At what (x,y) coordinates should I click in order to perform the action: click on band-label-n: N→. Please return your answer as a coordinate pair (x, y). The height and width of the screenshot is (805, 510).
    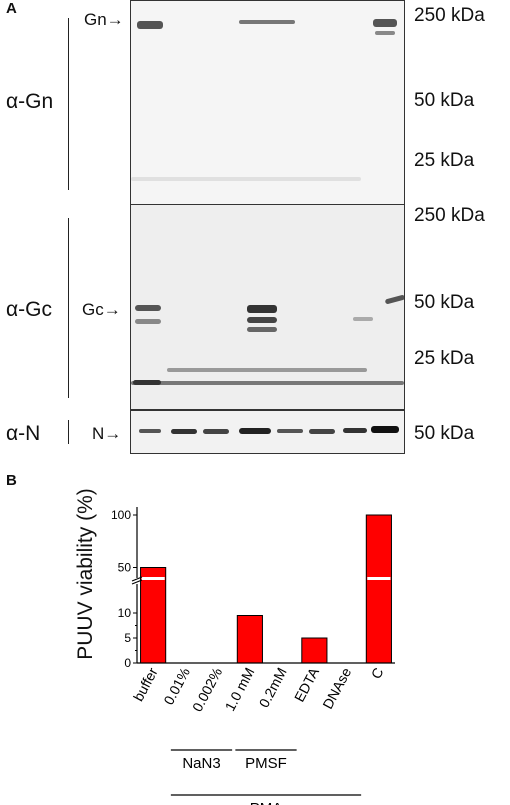
    Looking at the image, I should click on (107, 433).